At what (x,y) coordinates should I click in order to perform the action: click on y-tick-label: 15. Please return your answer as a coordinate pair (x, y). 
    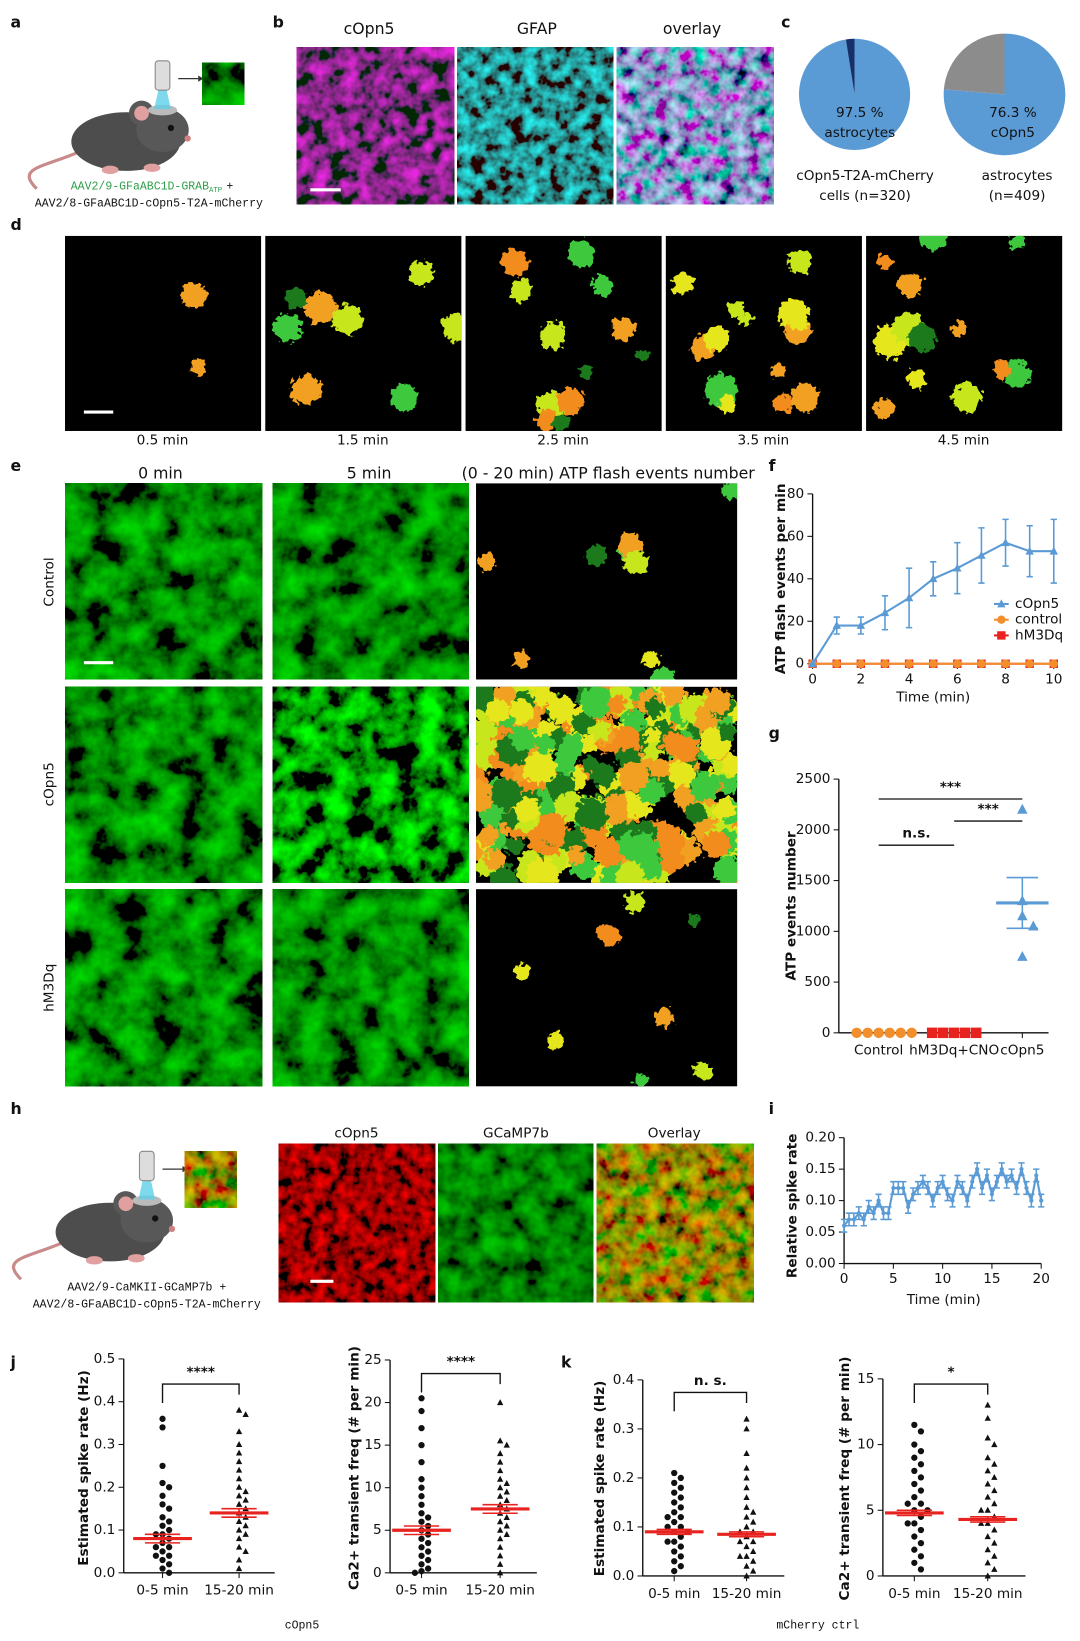
    Looking at the image, I should click on (372, 1445).